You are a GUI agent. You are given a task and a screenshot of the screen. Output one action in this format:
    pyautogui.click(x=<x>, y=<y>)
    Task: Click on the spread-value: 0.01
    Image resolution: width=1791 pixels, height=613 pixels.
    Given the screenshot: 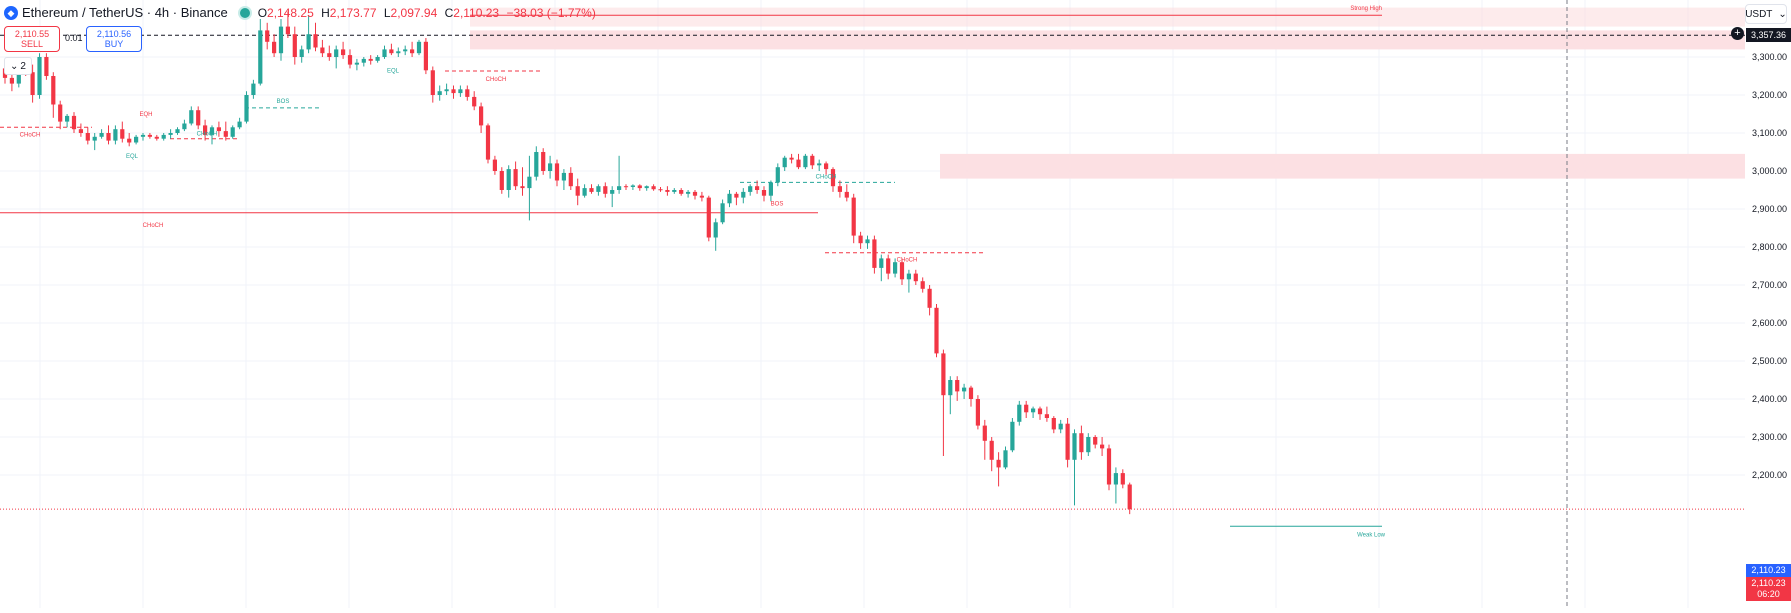 What is the action you would take?
    pyautogui.click(x=74, y=38)
    